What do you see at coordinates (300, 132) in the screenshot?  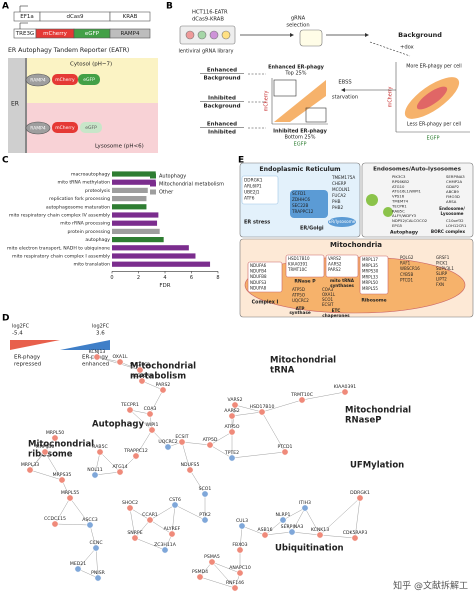 I see `label: Inhibited ER-phagy` at bounding box center [300, 132].